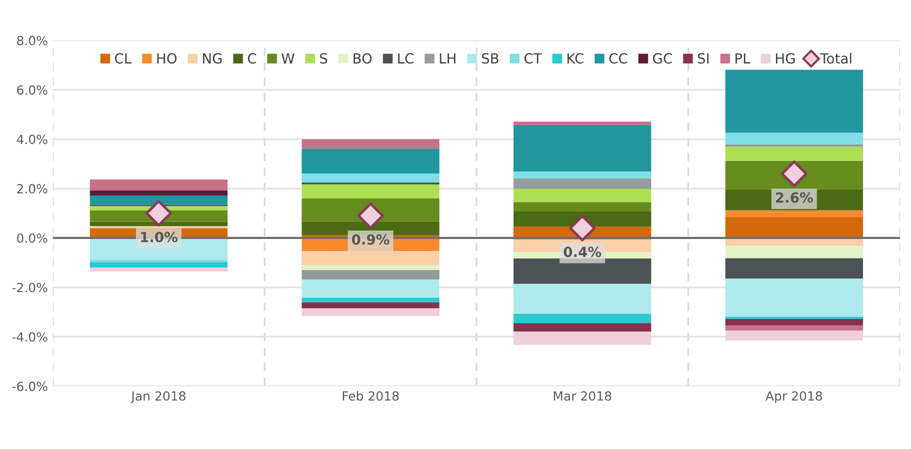 The image size is (911, 449). What do you see at coordinates (576, 58) in the screenshot?
I see `legend-label: KC` at bounding box center [576, 58].